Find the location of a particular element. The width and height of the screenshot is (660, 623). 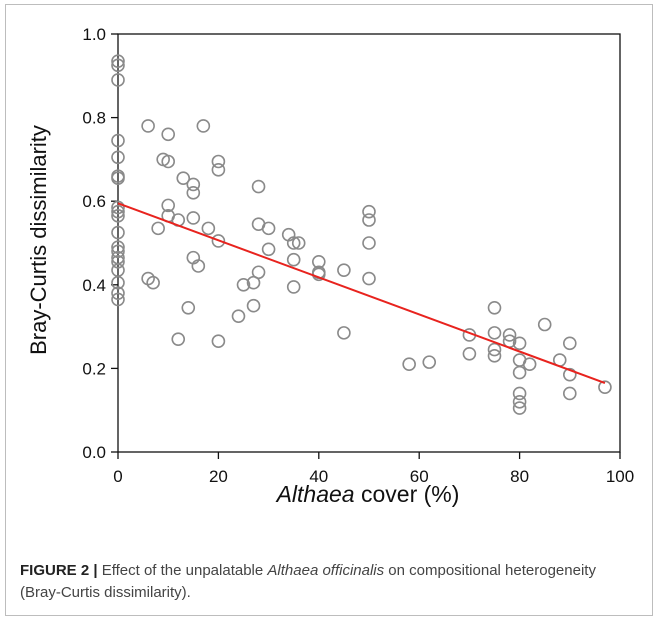

x-tick-label: 0 is located at coordinates (117, 476).